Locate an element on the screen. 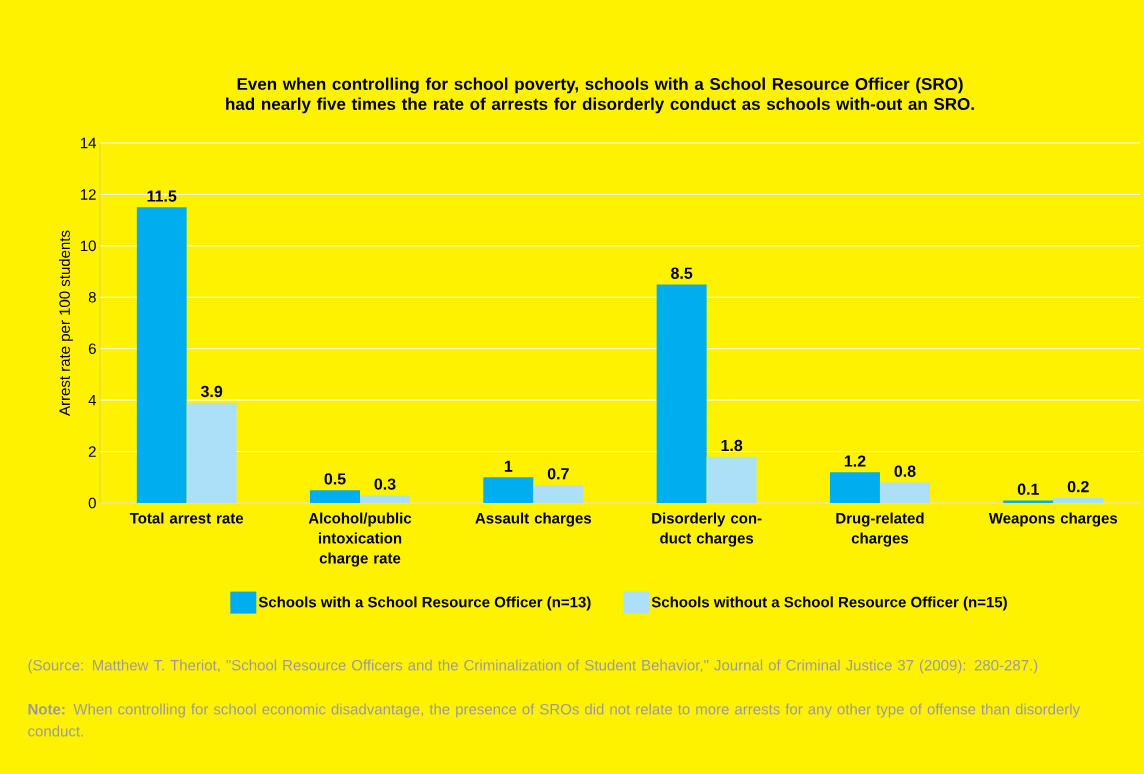 Image resolution: width=1144 pixels, height=774 pixels. y-tick-label: 14 is located at coordinates (88, 143).